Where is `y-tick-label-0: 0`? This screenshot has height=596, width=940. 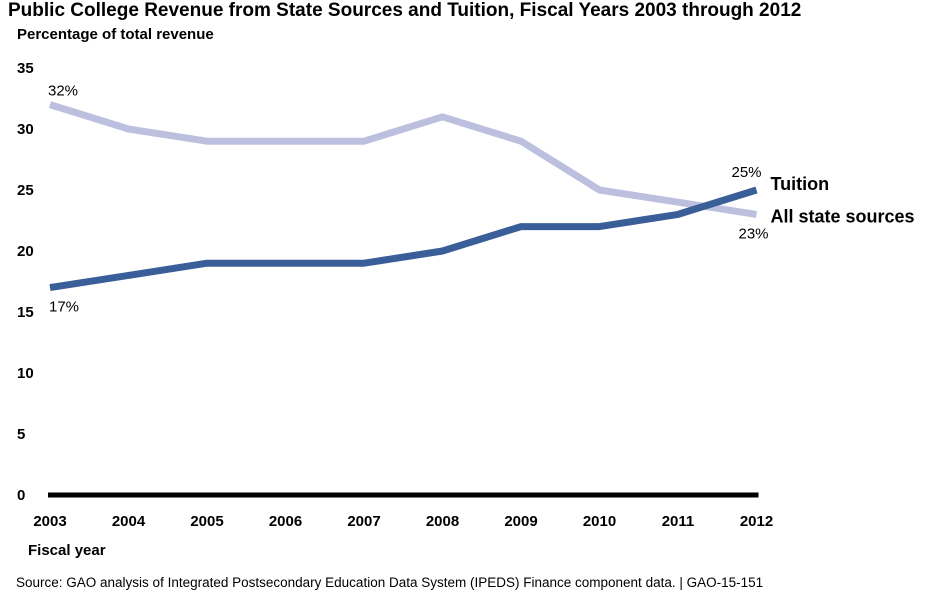 y-tick-label-0: 0 is located at coordinates (21, 495).